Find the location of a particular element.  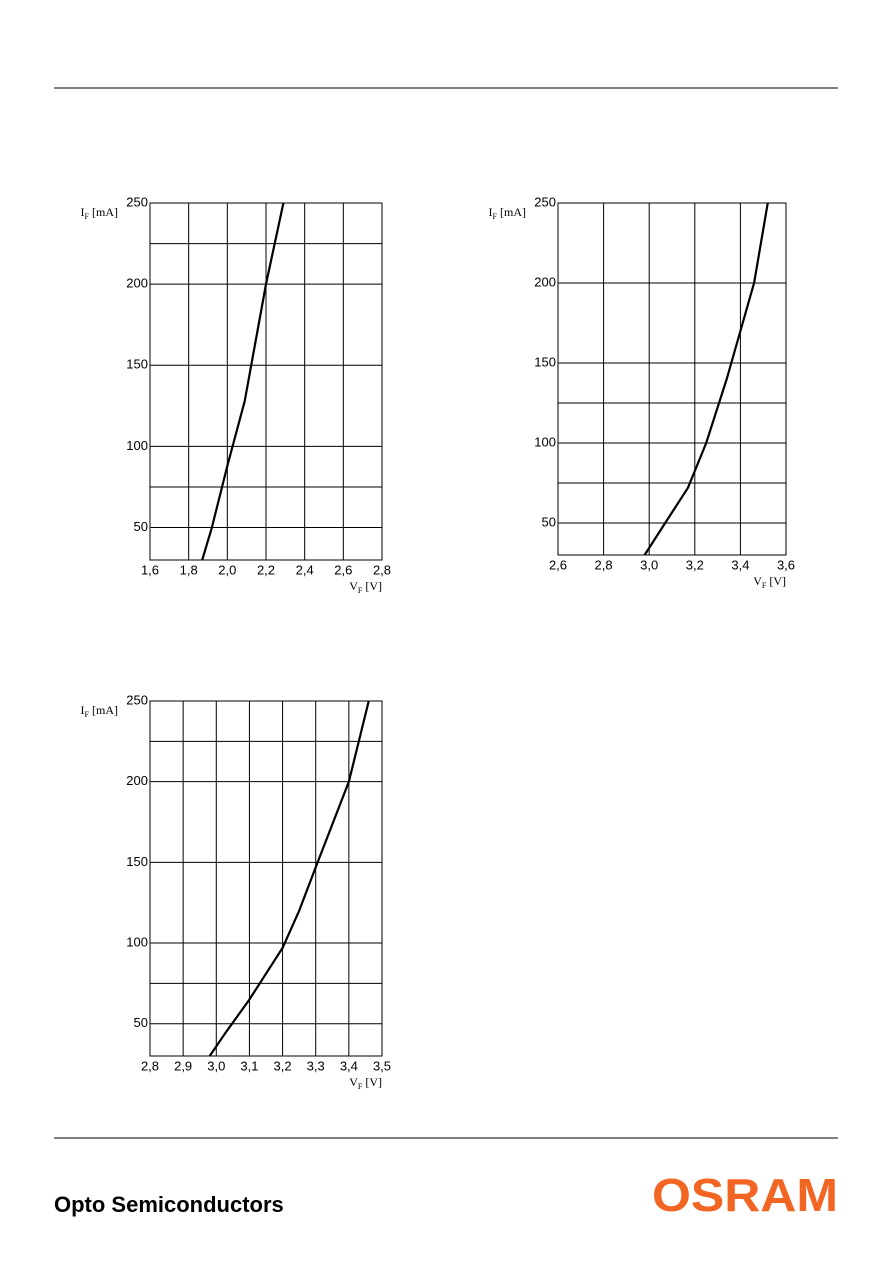

division-name: Opto Semiconductors is located at coordinates (169, 1204).